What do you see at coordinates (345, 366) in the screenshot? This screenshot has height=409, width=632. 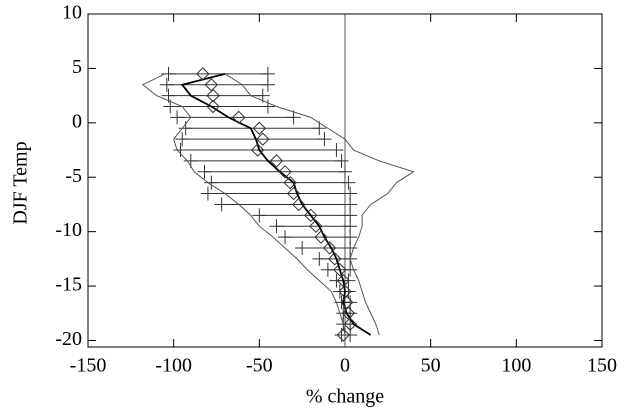 I see `x-tick-label: 0` at bounding box center [345, 366].